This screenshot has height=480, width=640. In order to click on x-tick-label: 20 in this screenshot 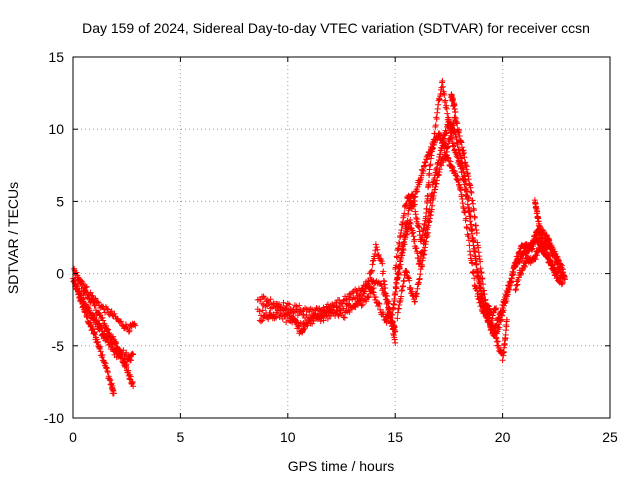, I will do `click(503, 437)`.